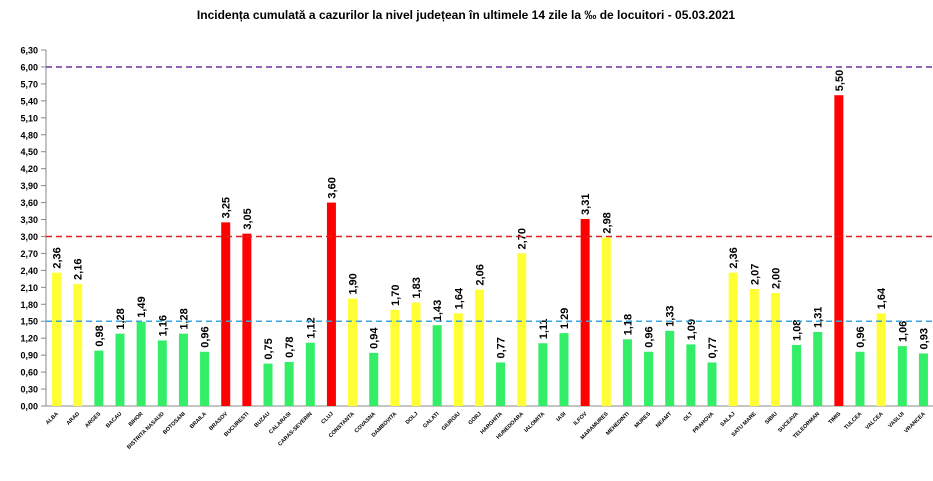 This screenshot has height=481, width=933. Describe the element at coordinates (29, 339) in the screenshot. I see `y-tick-label: 1,20` at that location.